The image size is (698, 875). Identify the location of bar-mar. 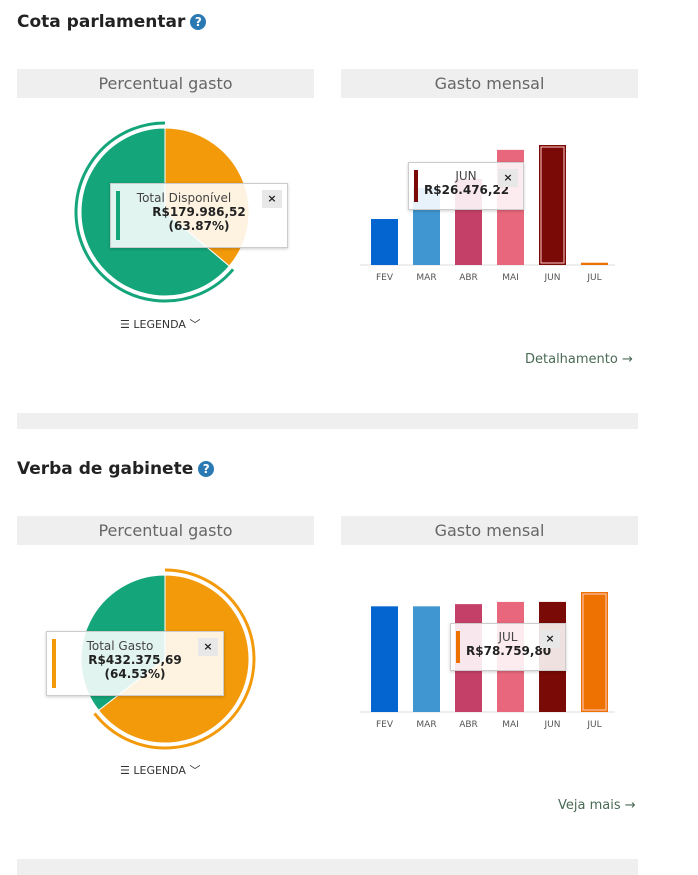
(426, 659).